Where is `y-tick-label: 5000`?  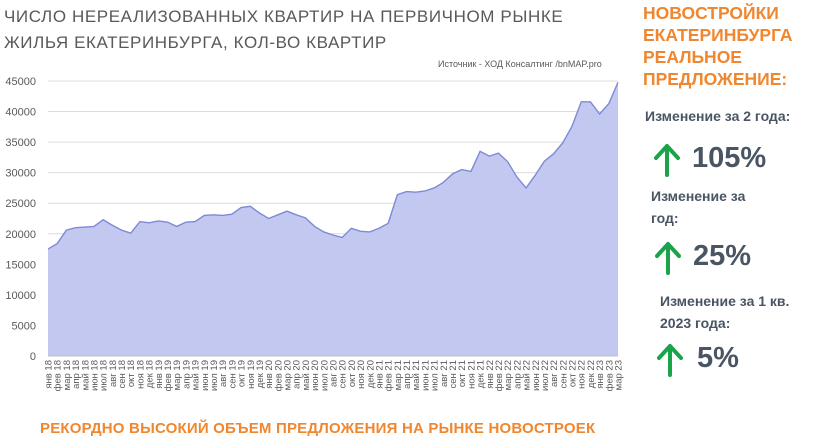 y-tick-label: 5000 is located at coordinates (24, 326).